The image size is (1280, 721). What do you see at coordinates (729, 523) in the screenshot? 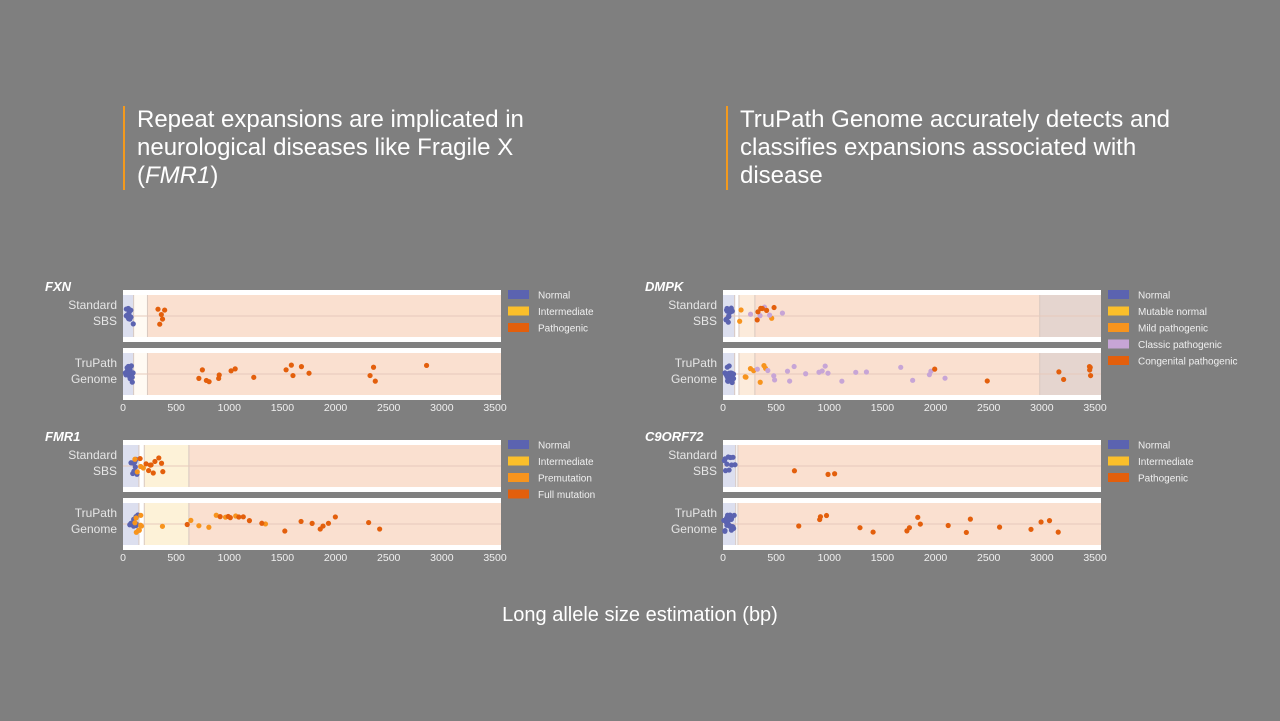
I see `series-normal` at bounding box center [729, 523].